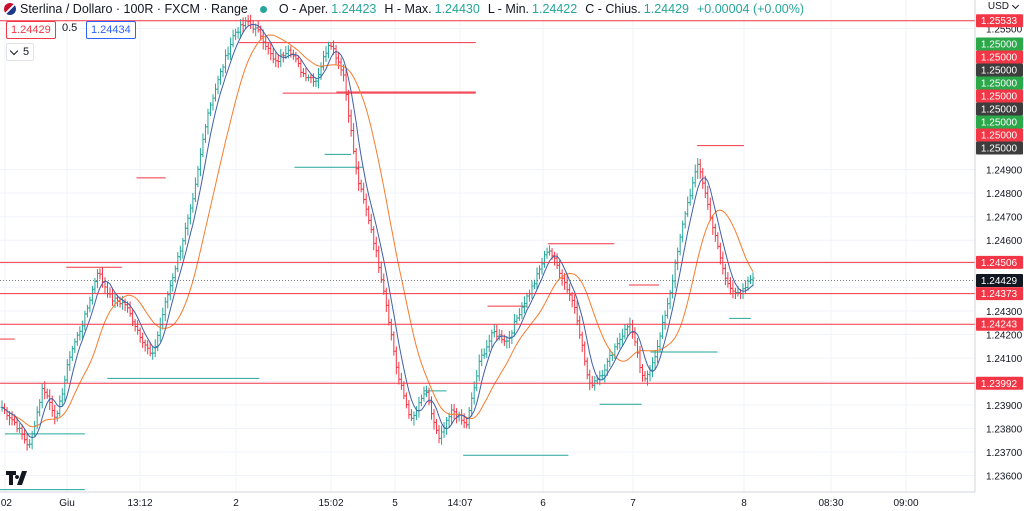 This screenshot has height=511, width=1024. What do you see at coordinates (613, 9) in the screenshot?
I see `close-label: C - Chius.` at bounding box center [613, 9].